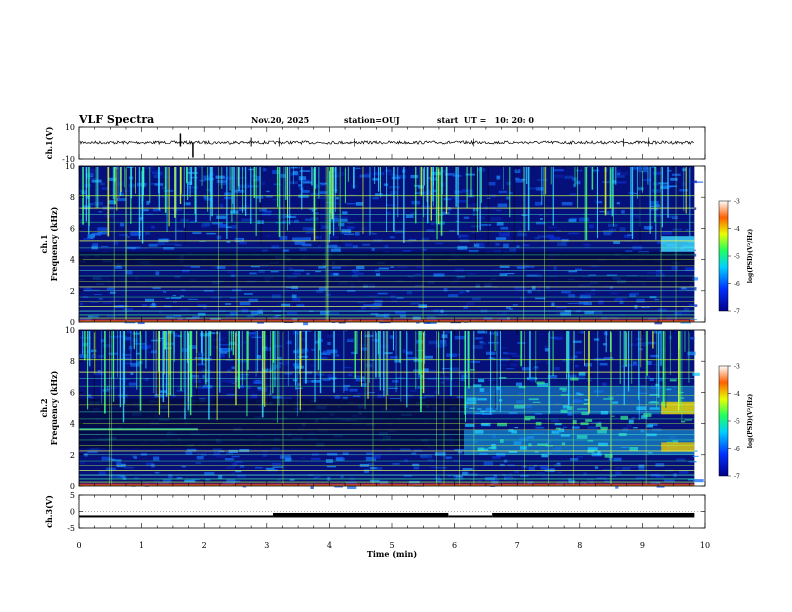 The width and height of the screenshot is (792, 612). I want to click on x-tick-label: 8, so click(579, 545).